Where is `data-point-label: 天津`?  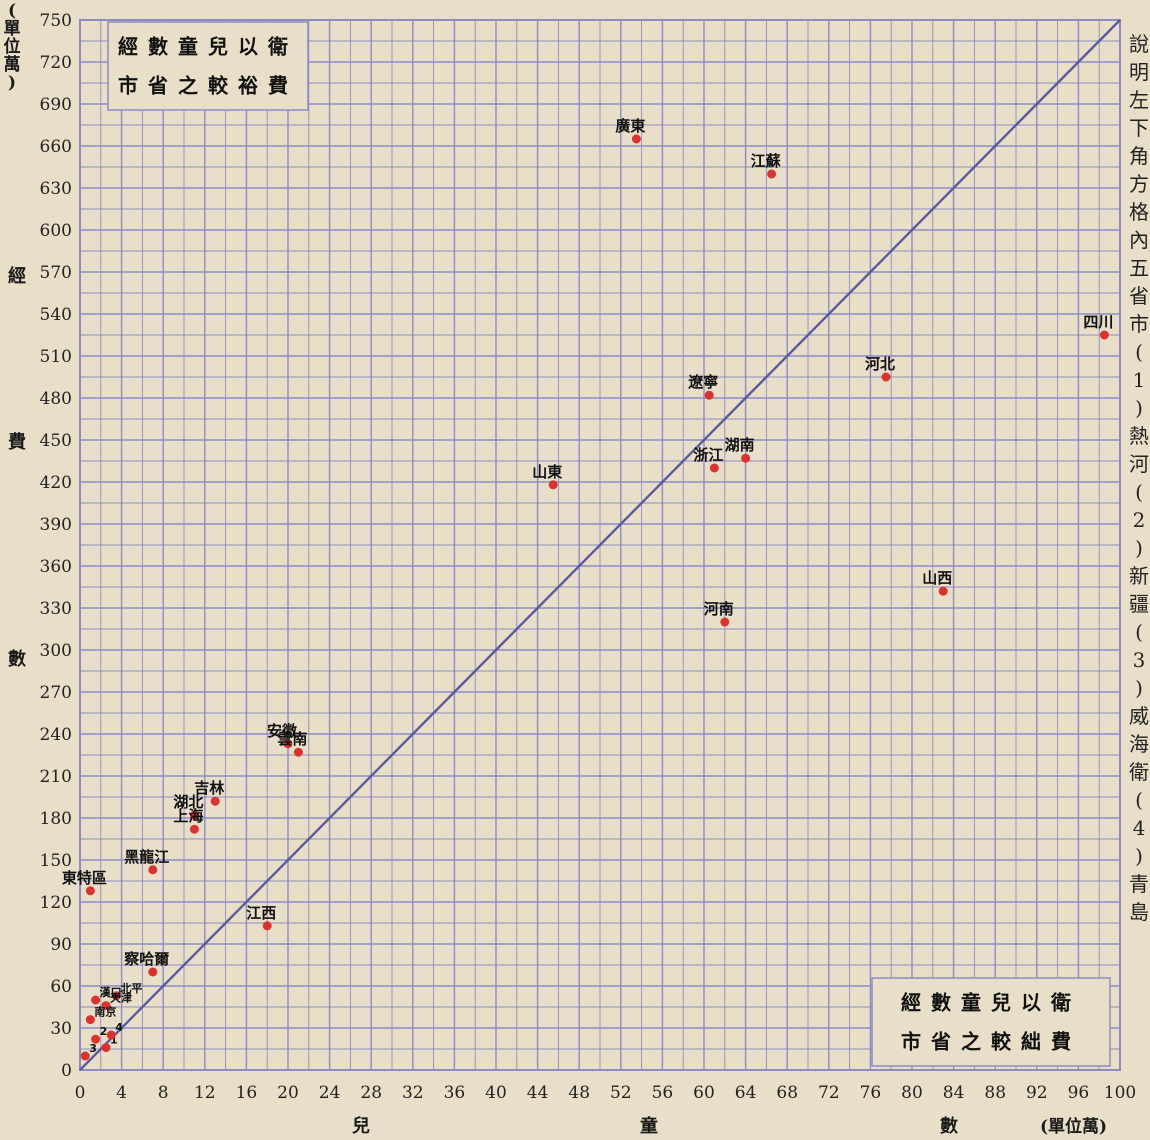
data-point-label: 天津 is located at coordinates (121, 998).